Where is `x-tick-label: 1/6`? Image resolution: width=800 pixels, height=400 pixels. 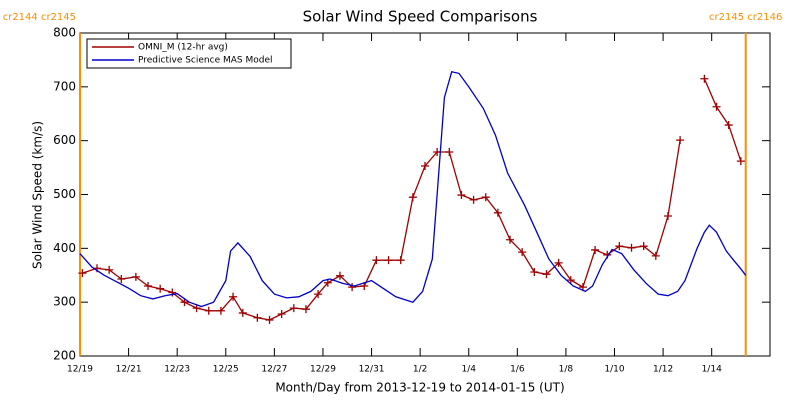
x-tick-label: 1/6 is located at coordinates (517, 370).